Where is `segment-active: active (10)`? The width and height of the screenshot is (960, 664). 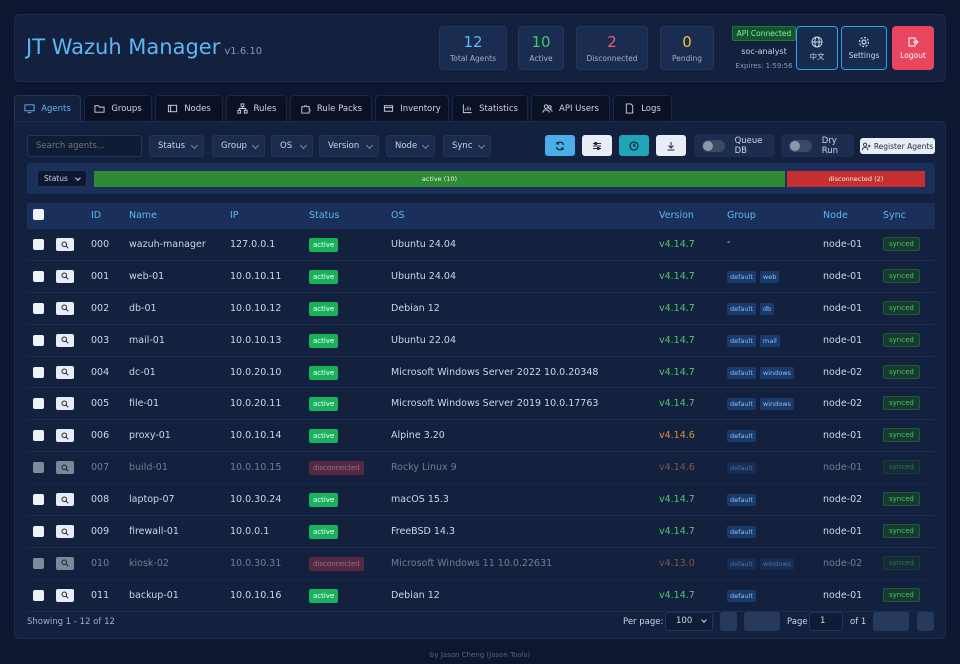 segment-active: active (10) is located at coordinates (439, 179).